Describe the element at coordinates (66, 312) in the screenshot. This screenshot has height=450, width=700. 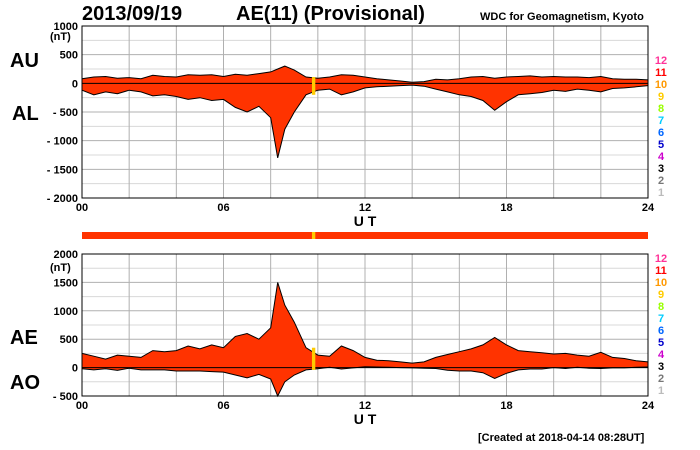
I see `panel-2-ytick-label: 1000` at that location.